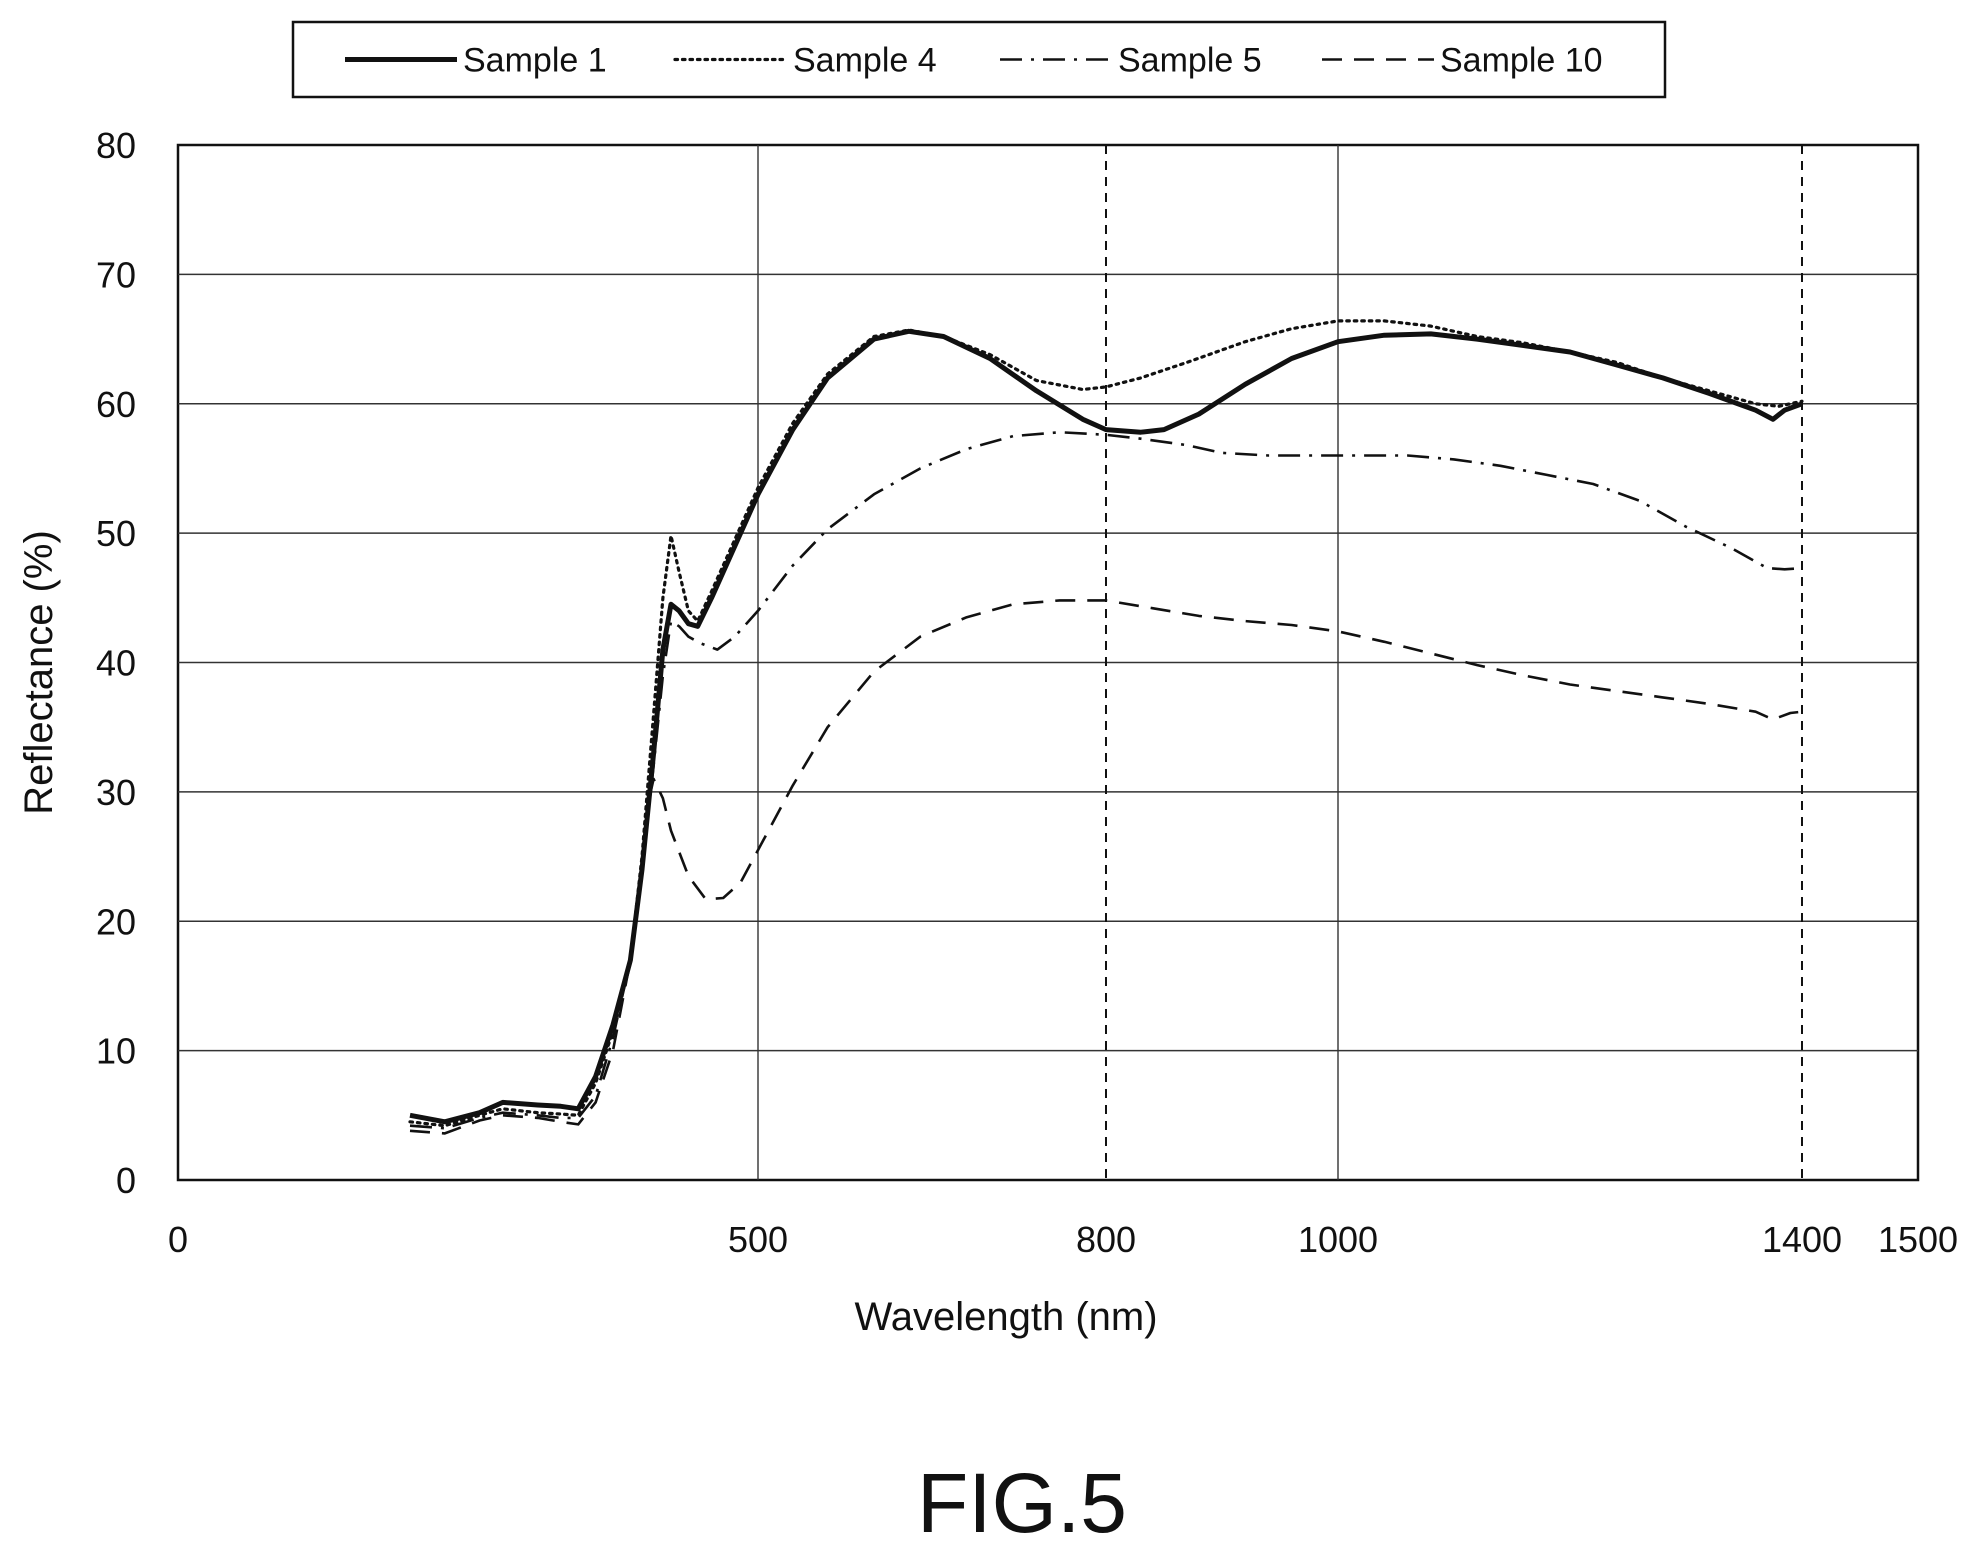  I want to click on y-tick-label: 0, so click(126, 1180).